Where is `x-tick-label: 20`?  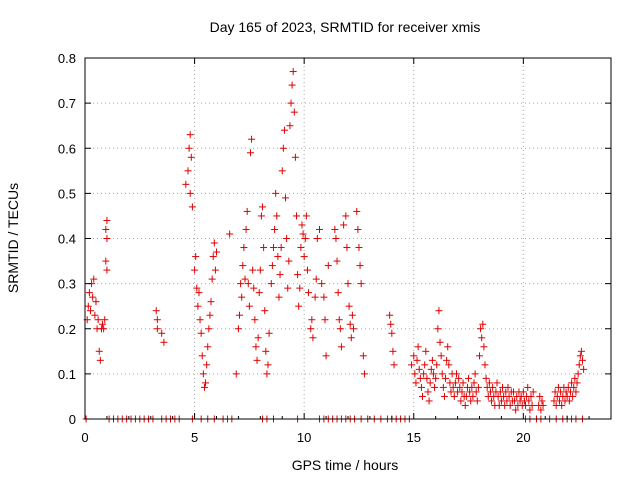
x-tick-label: 20 is located at coordinates (523, 437).